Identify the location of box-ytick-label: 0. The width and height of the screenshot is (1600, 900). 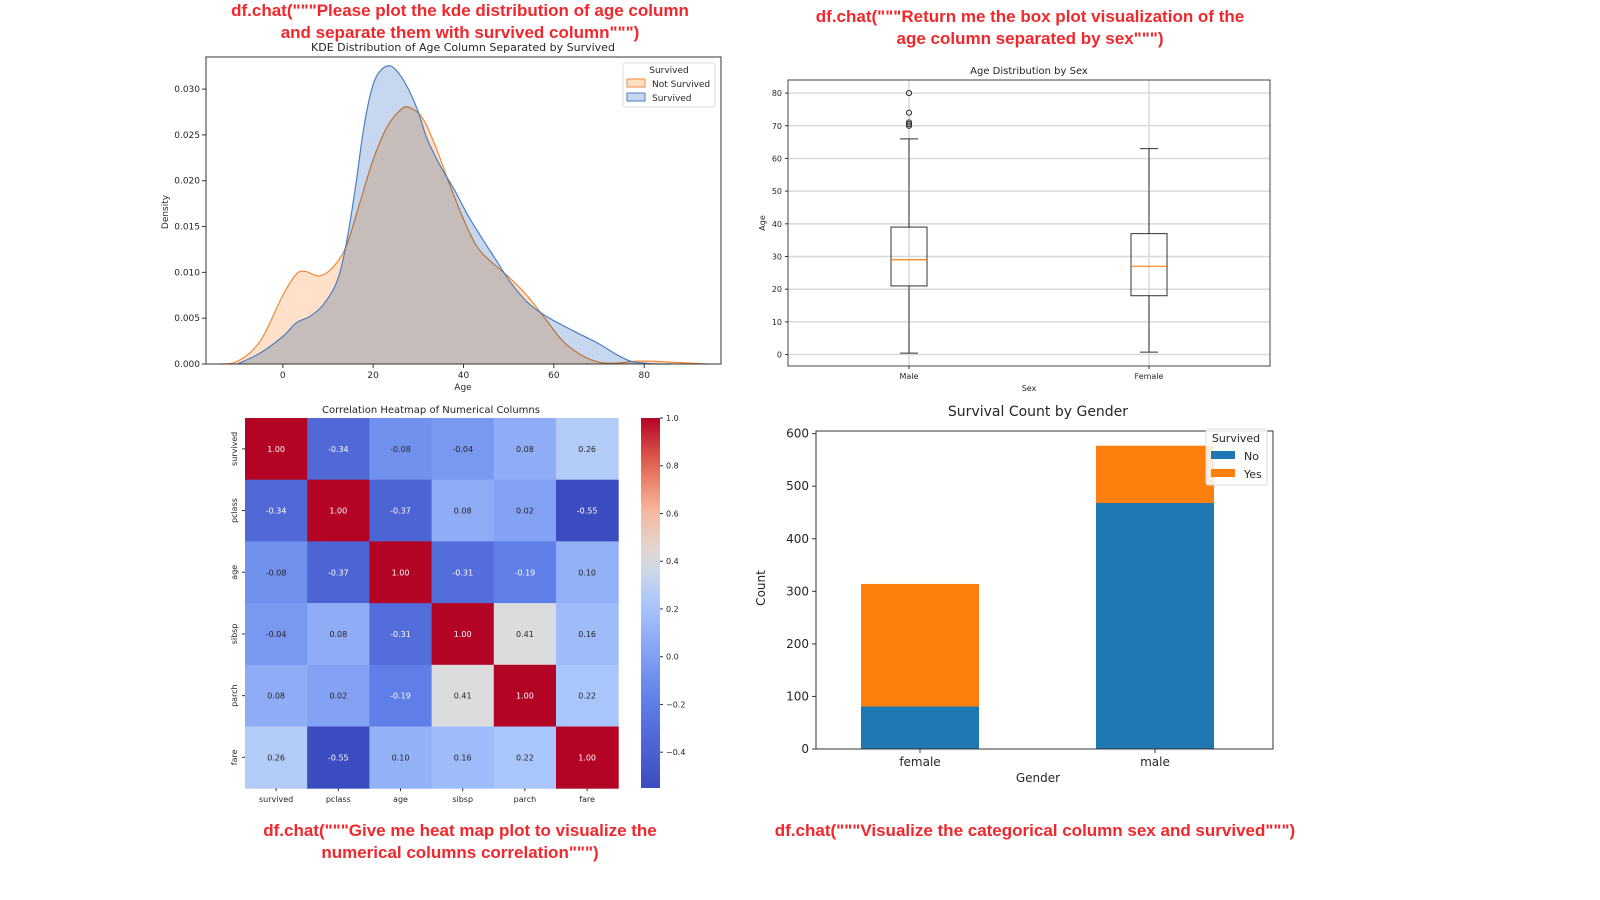
(779, 355).